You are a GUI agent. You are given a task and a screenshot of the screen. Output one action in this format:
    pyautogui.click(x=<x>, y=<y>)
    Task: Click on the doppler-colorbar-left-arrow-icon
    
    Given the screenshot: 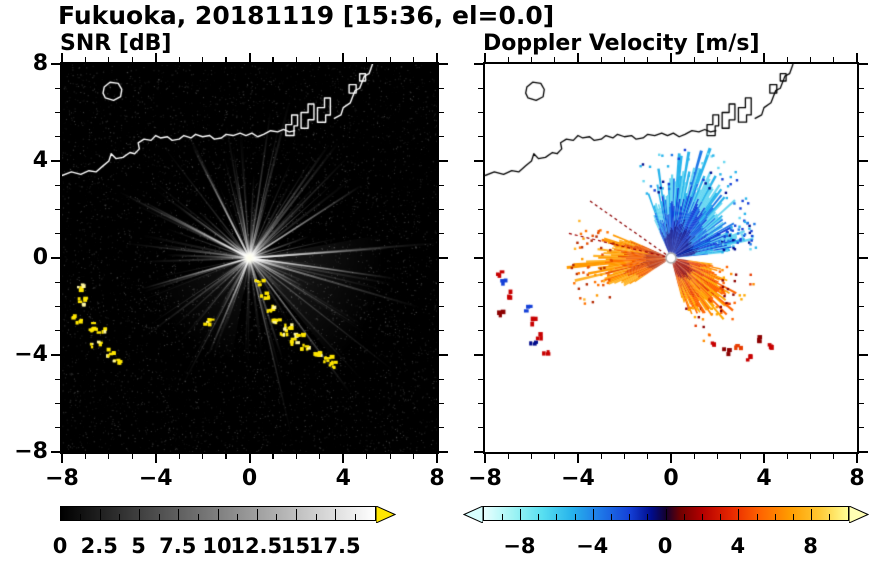 What is the action you would take?
    pyautogui.click(x=473, y=514)
    